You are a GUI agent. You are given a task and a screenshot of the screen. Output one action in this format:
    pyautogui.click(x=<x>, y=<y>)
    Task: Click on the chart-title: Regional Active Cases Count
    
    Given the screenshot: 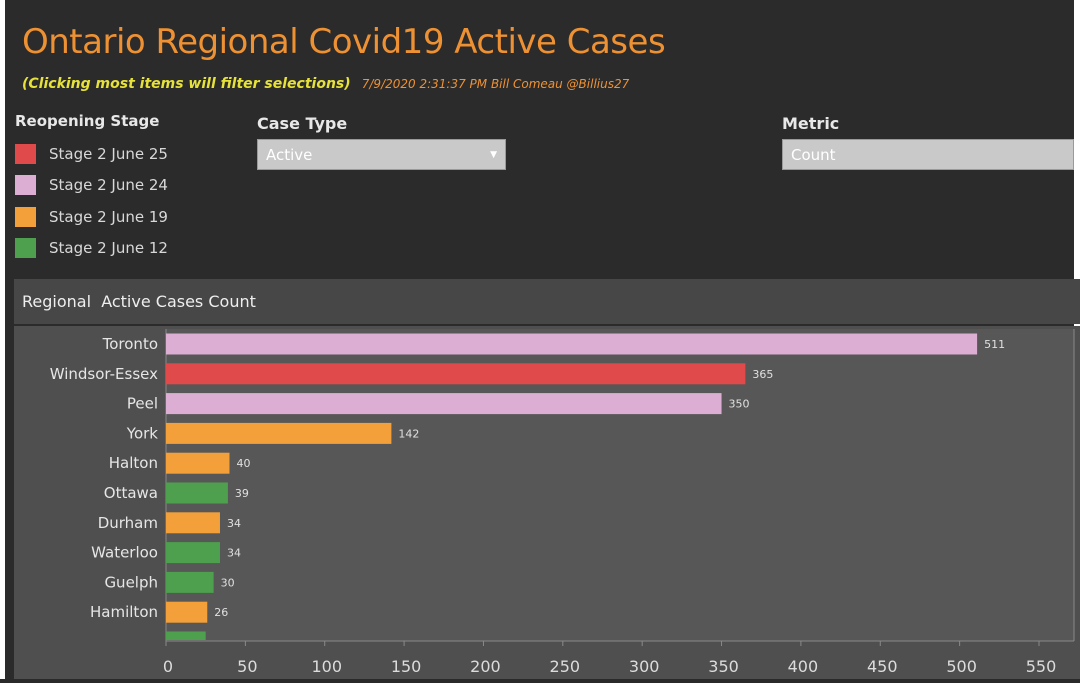 What is the action you would take?
    pyautogui.click(x=139, y=301)
    